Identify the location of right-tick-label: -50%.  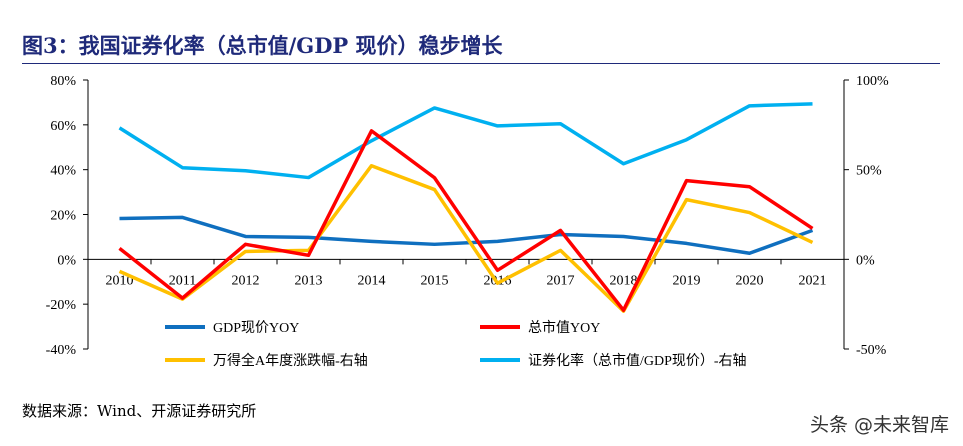
(871, 350).